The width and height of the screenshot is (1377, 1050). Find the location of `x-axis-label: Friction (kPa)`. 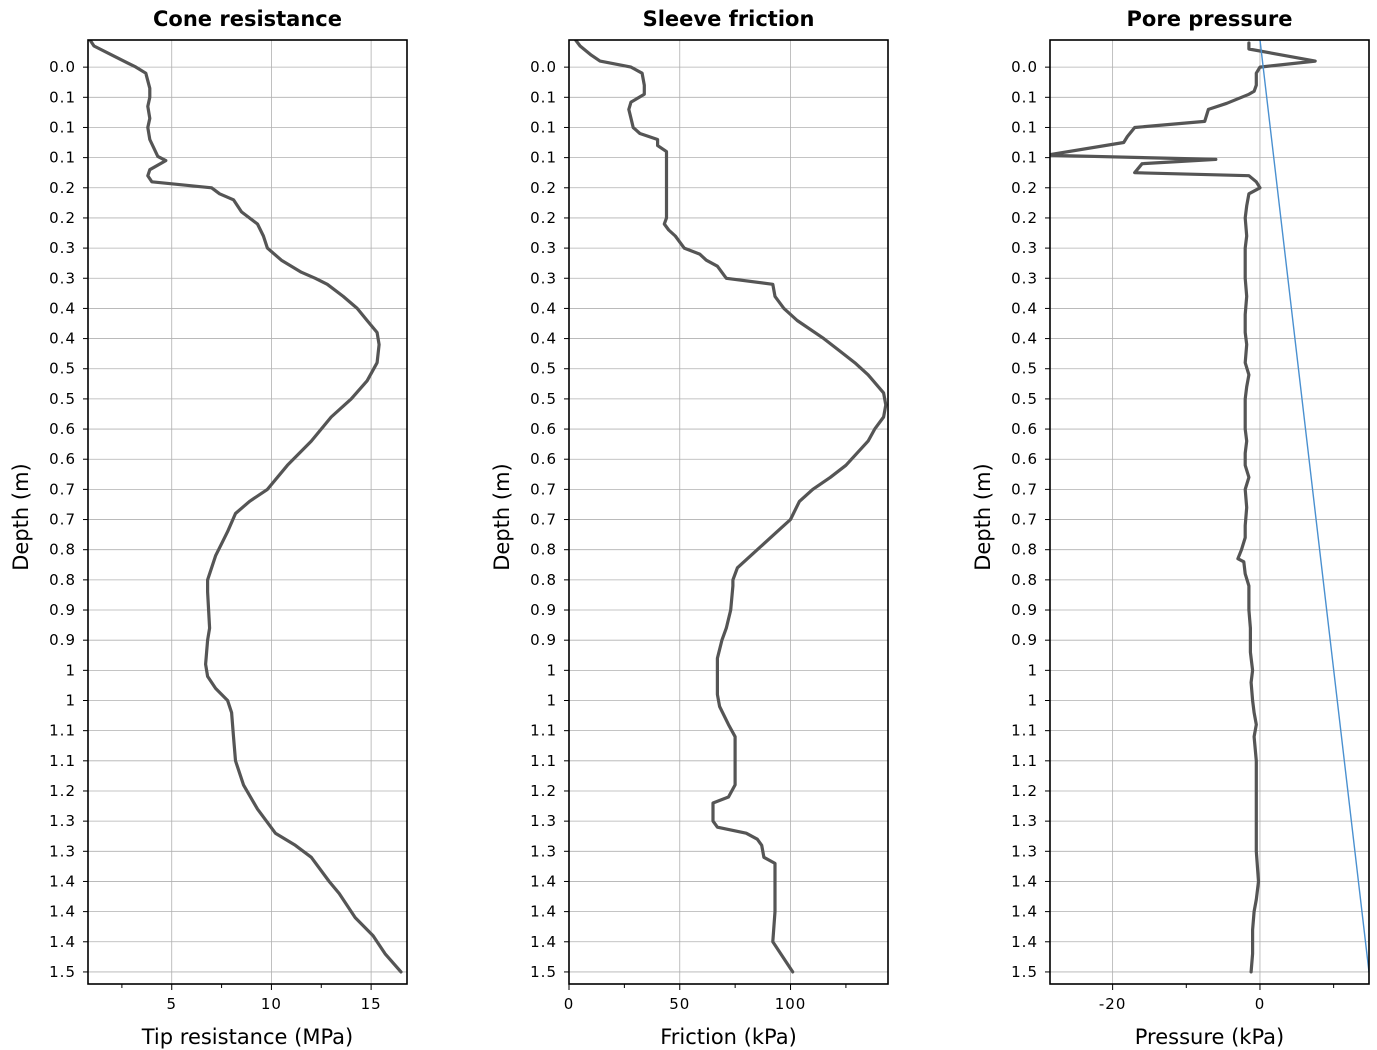

x-axis-label: Friction (kPa) is located at coordinates (728, 1037).